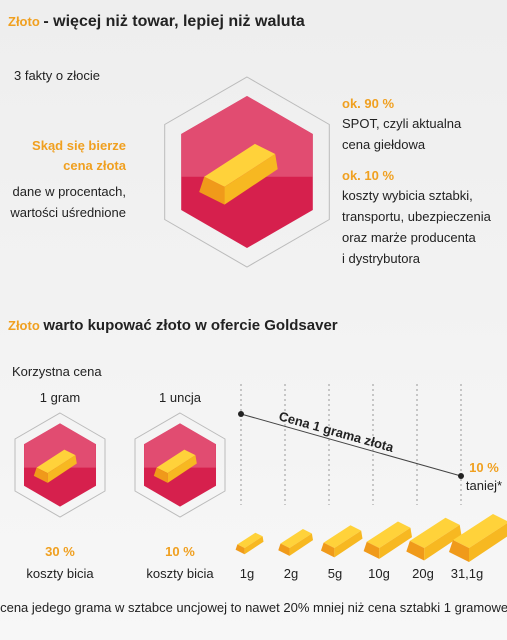 This screenshot has width=507, height=640. Describe the element at coordinates (67, 212) in the screenshot. I see `note: wartości uśrednione` at that location.